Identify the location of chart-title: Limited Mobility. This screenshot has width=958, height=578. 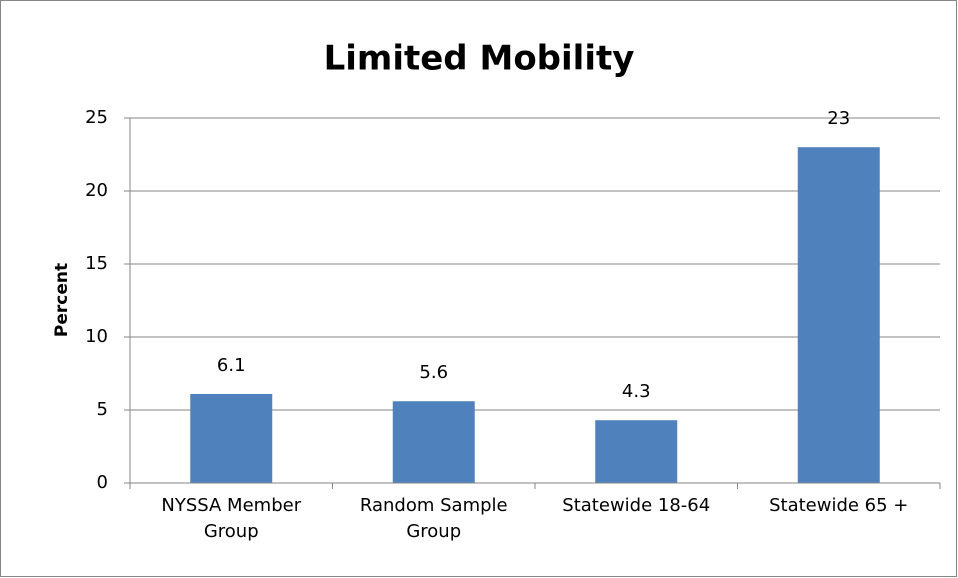
(479, 59).